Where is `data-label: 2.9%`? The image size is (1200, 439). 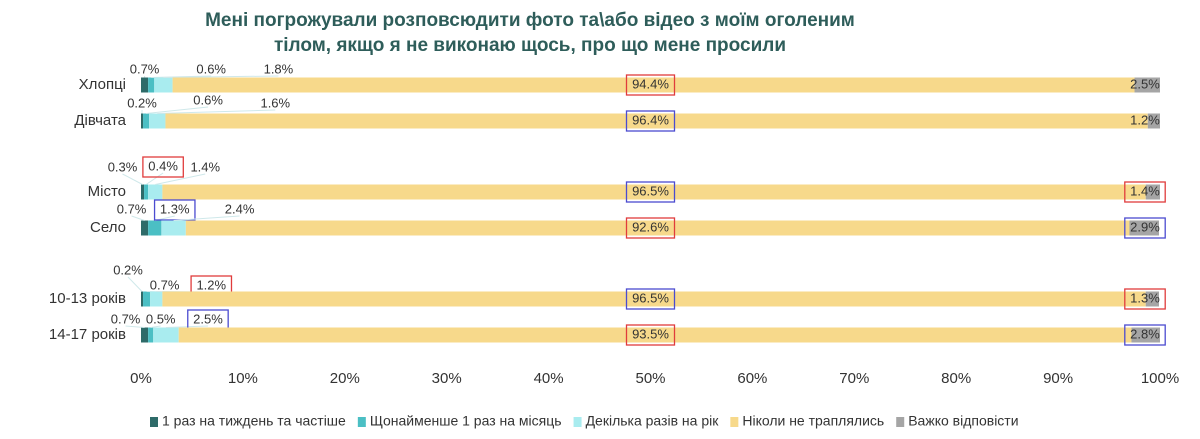
data-label: 2.9% is located at coordinates (1145, 226).